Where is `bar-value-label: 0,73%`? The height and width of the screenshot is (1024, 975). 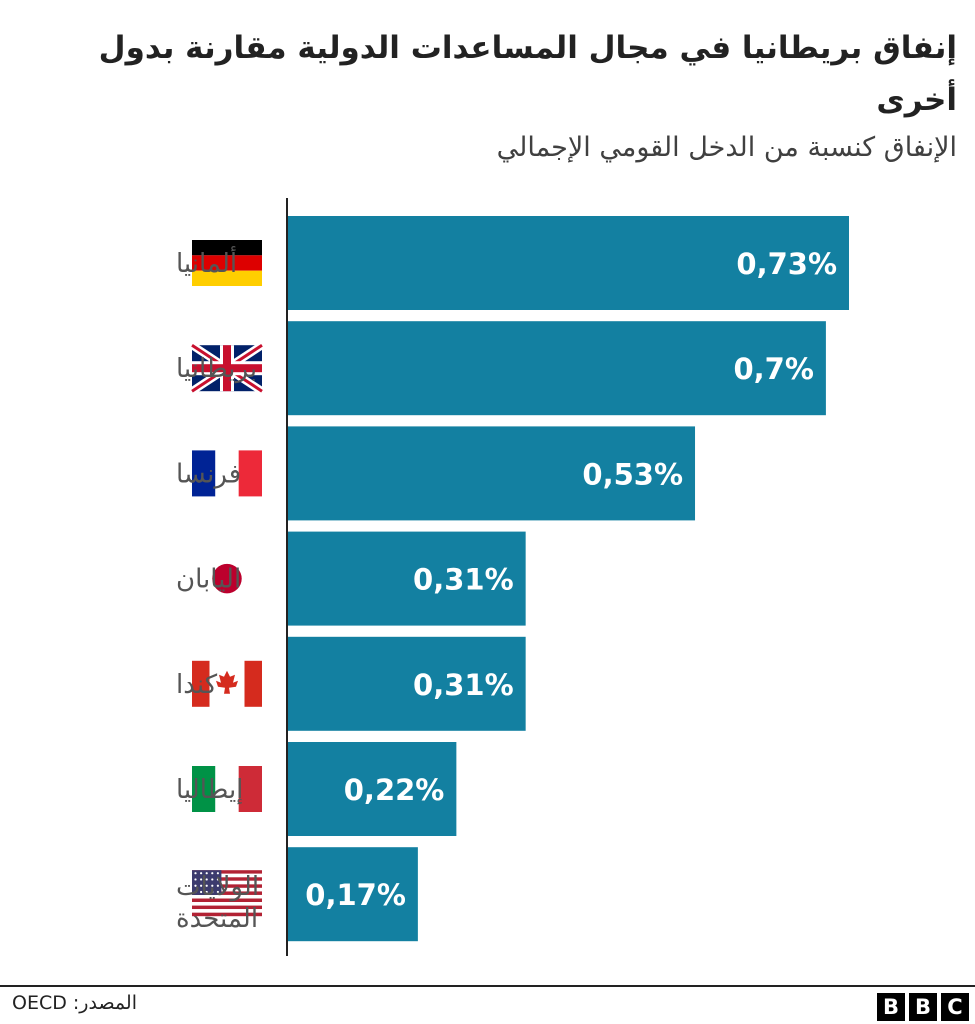 bar-value-label: 0,73% is located at coordinates (786, 264).